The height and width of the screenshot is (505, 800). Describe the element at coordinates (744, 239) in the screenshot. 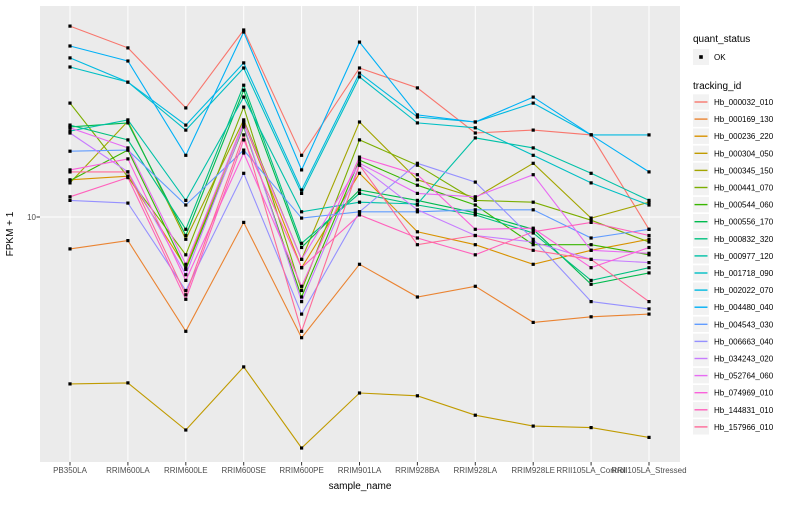

I see `legend-entry-label: Hb_000832_320` at that location.